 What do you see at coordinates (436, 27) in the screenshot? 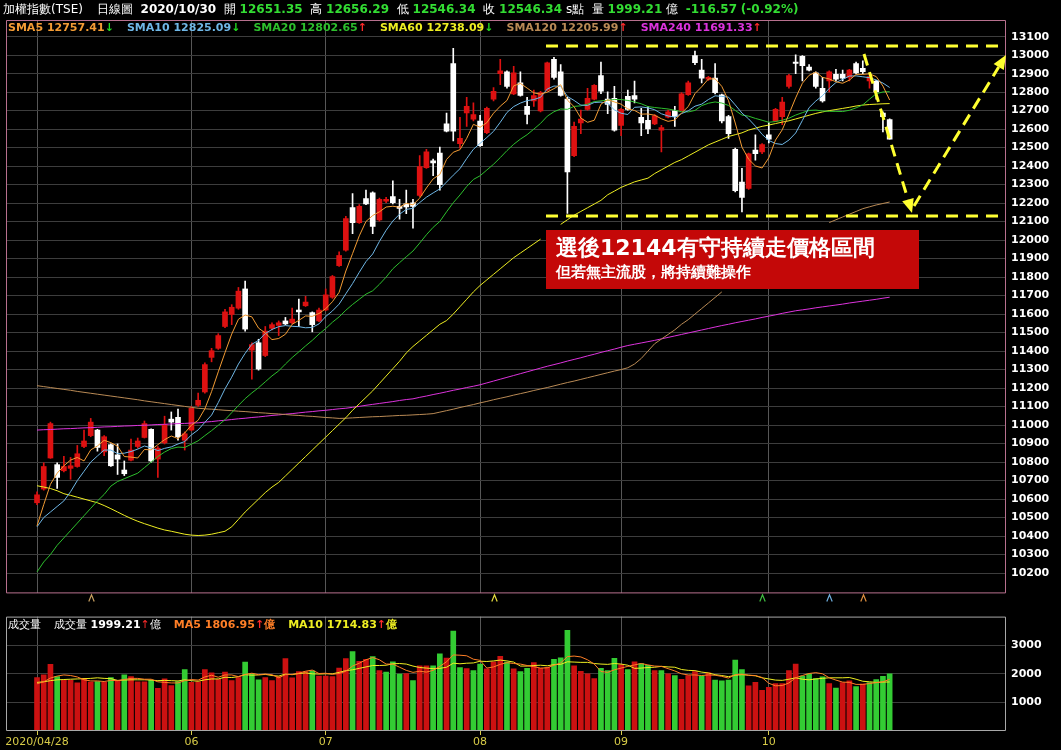
I see `text: SMA60 12738.09↓` at bounding box center [436, 27].